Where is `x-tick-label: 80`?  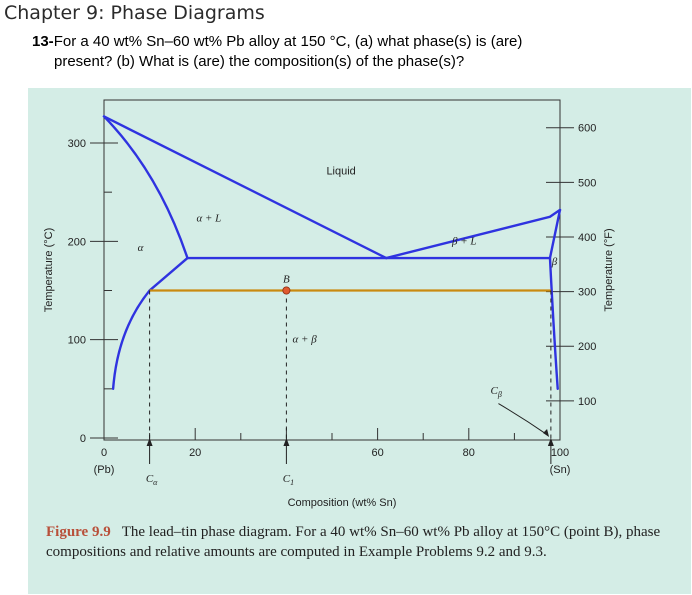 x-tick-label: 80 is located at coordinates (469, 453).